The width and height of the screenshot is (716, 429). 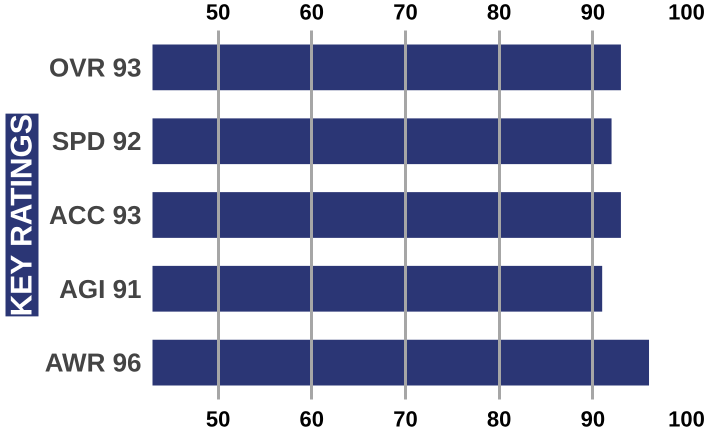 What do you see at coordinates (593, 417) in the screenshot?
I see `x2-tick-label: 90` at bounding box center [593, 417].